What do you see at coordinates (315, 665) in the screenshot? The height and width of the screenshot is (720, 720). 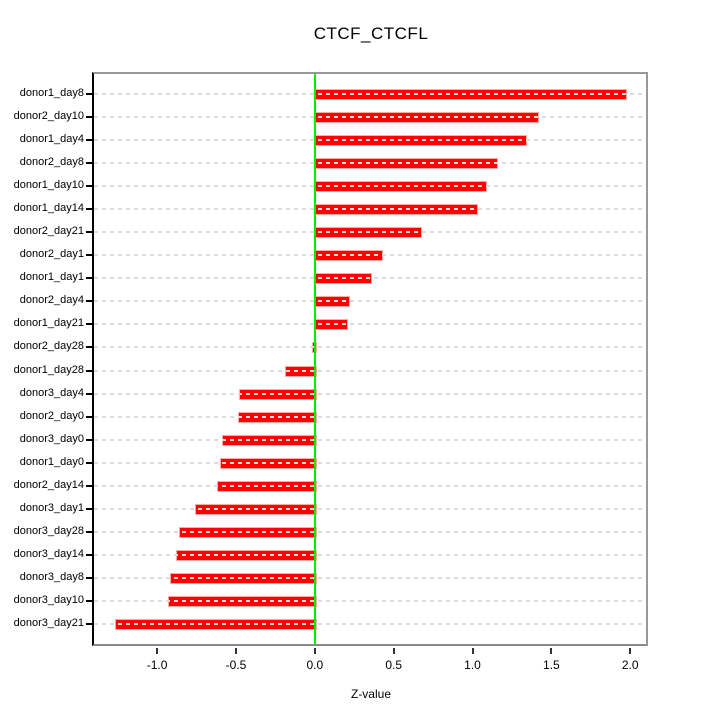 I see `x-tick-label: 0.0` at bounding box center [315, 665].